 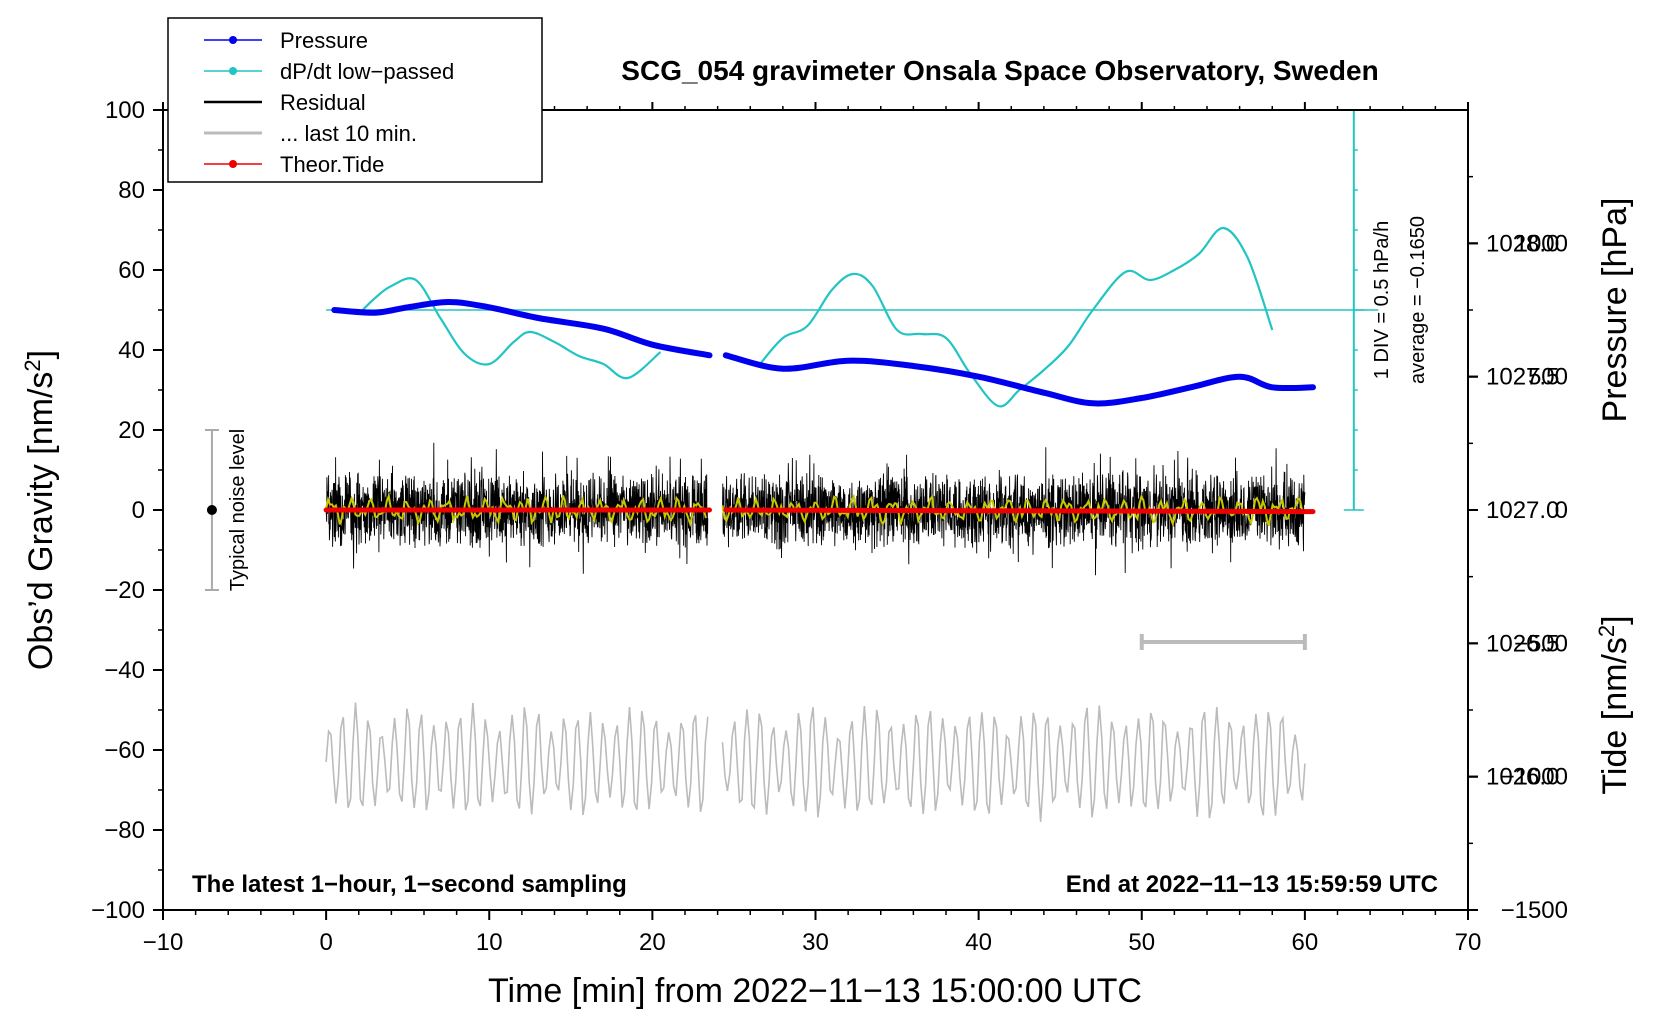 I want to click on residual-smoothed-series, so click(x=516, y=510).